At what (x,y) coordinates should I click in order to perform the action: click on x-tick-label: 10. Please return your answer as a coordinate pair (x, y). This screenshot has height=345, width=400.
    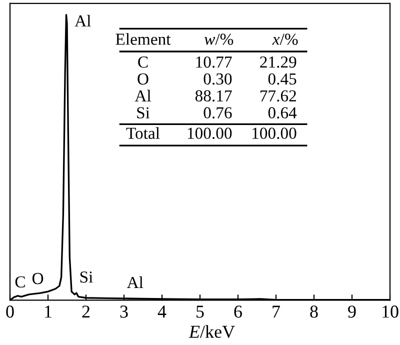
    Looking at the image, I should click on (390, 312).